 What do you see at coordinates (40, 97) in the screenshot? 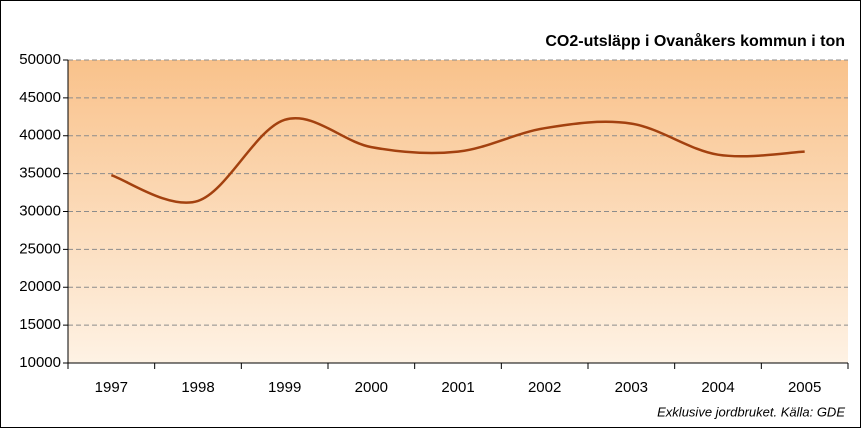
I see `y-tick-label: 45000` at bounding box center [40, 97].